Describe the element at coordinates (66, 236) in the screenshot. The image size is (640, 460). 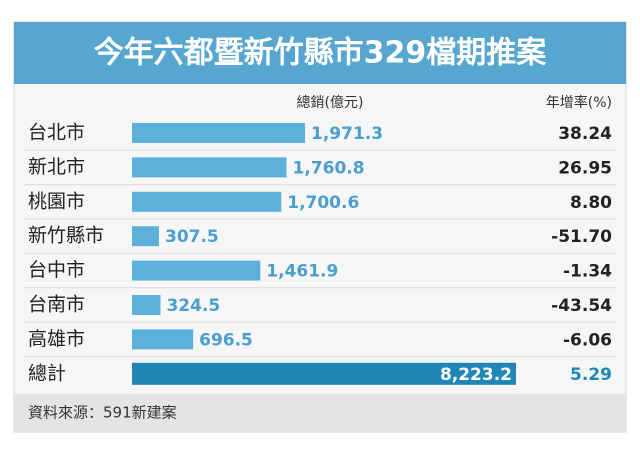
I see `category-label: 新竹縣市` at that location.